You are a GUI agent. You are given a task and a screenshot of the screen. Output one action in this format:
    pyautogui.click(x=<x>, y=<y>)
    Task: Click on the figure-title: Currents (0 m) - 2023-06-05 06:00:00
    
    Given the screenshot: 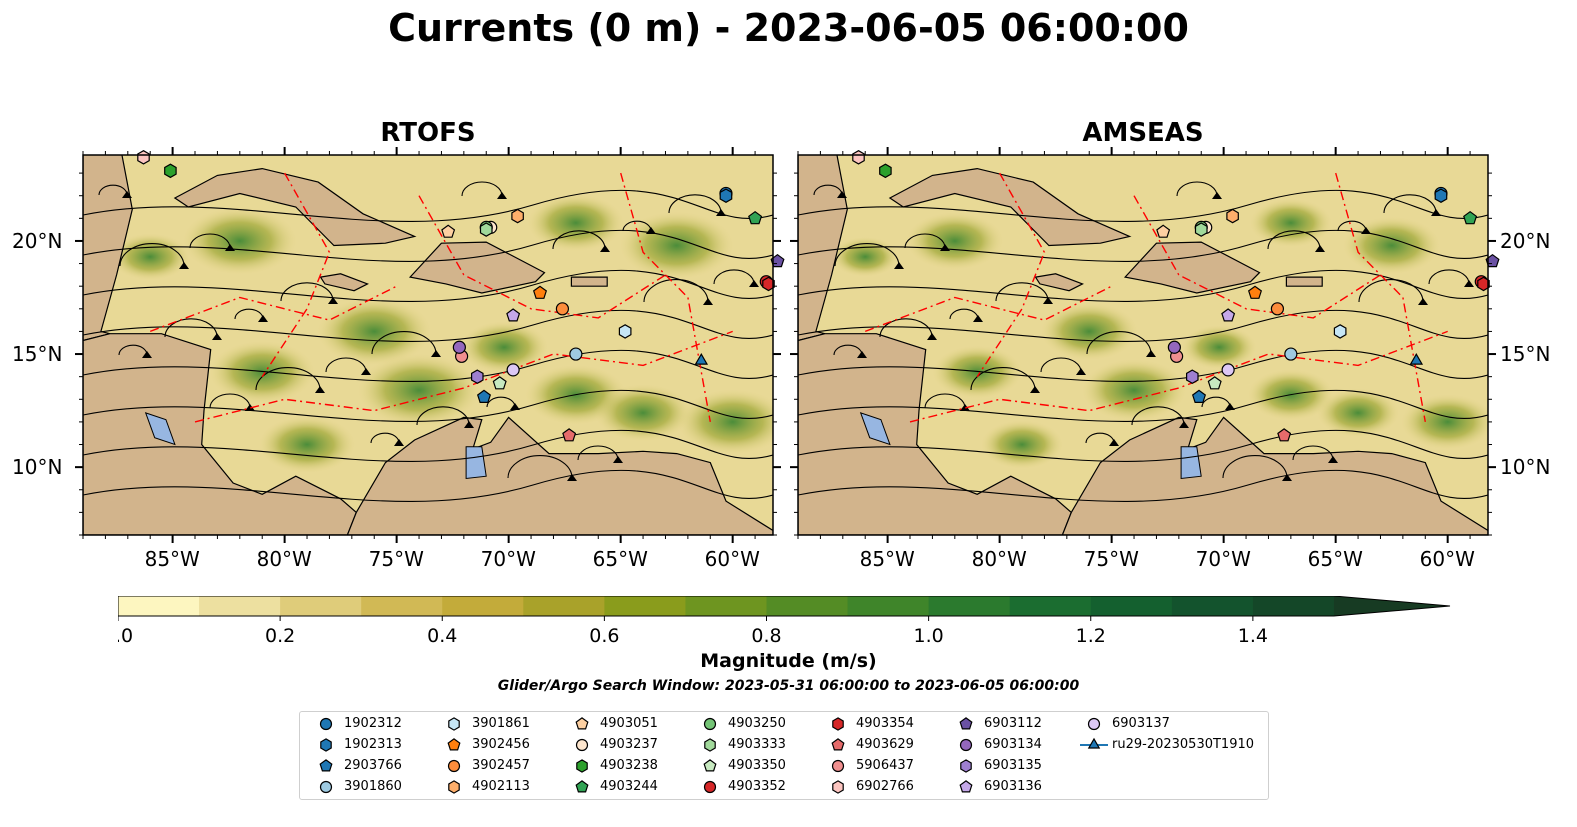 What is the action you would take?
    pyautogui.click(x=788, y=28)
    